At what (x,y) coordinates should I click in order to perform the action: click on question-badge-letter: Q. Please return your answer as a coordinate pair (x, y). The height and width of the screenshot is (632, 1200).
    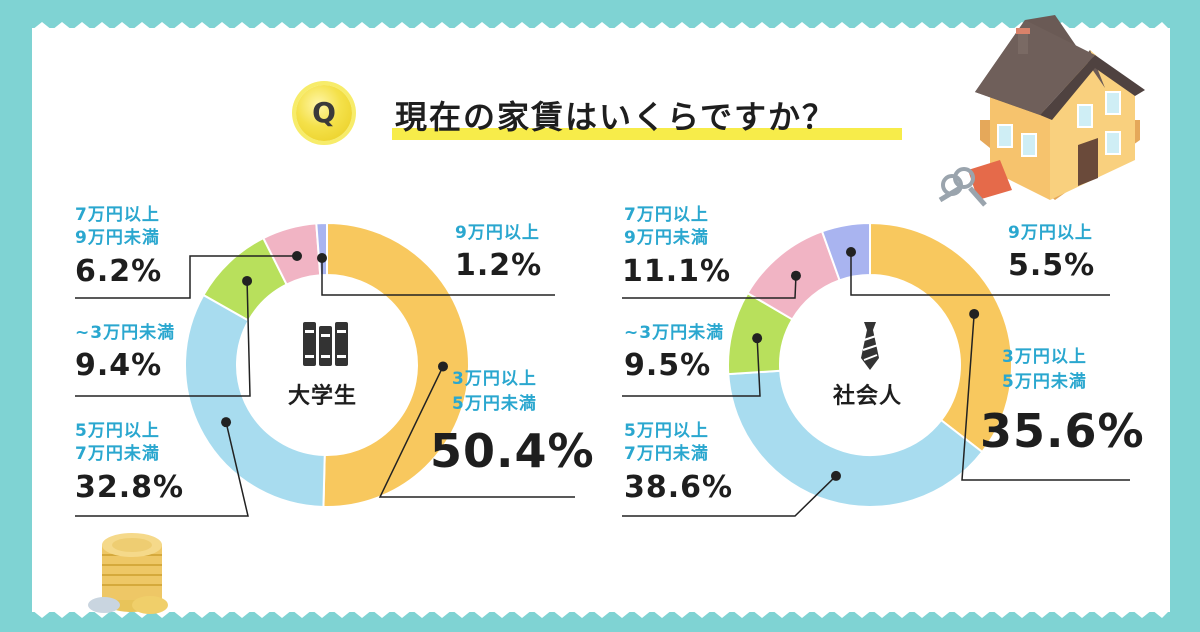
    Looking at the image, I should click on (324, 112).